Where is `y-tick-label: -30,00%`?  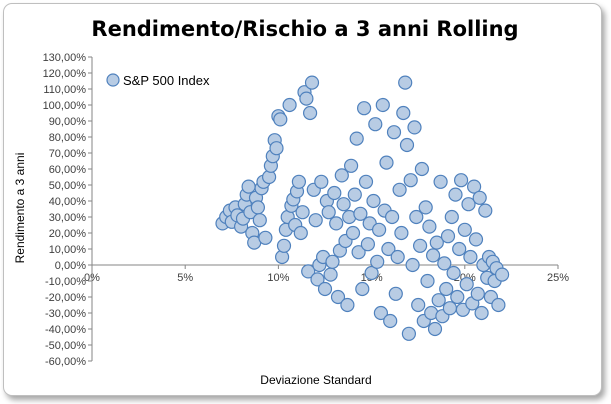 y-tick-label: -30,00% is located at coordinates (65, 314).